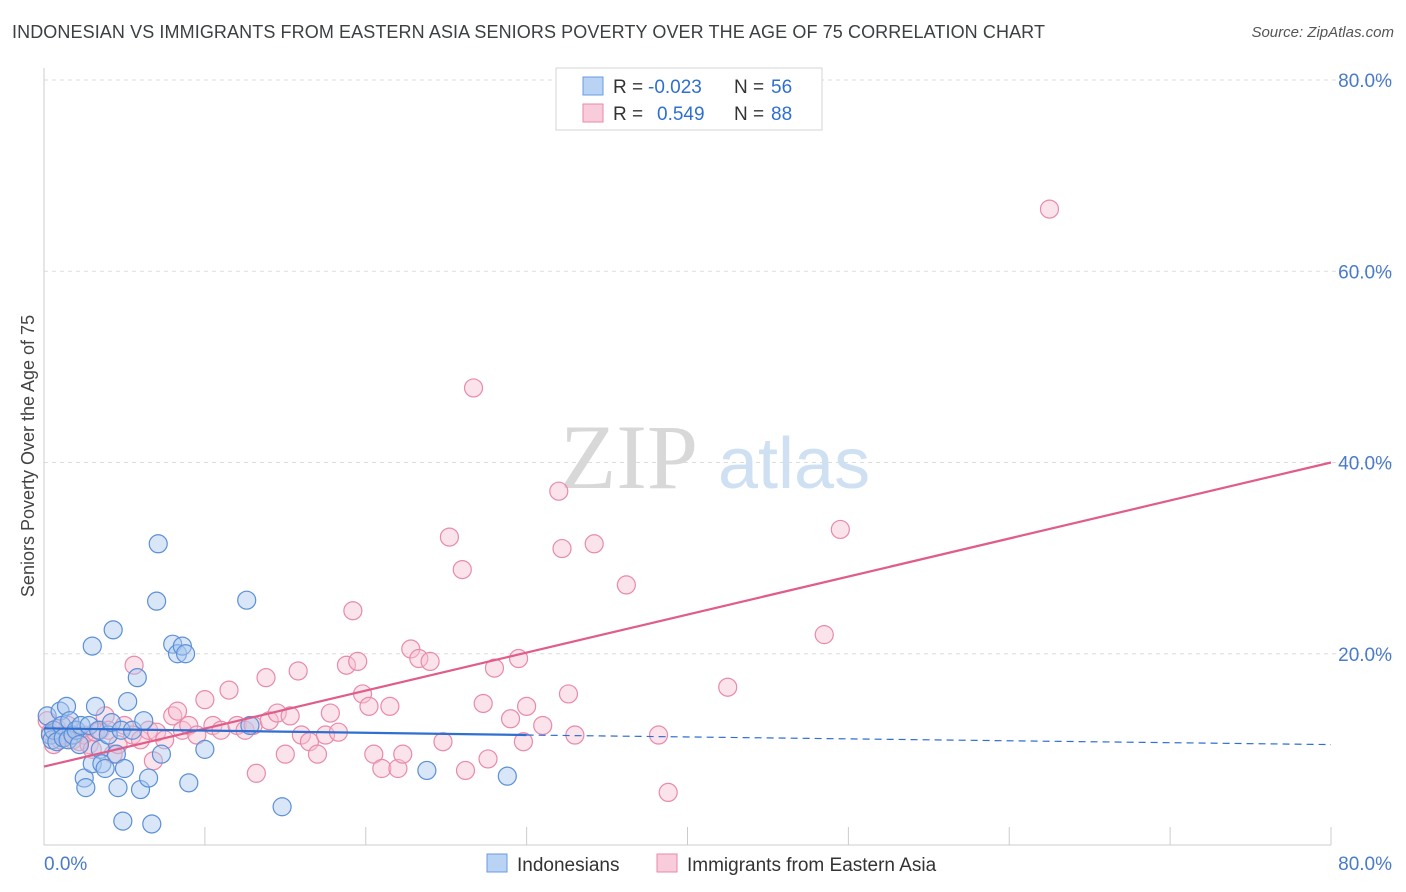 The width and height of the screenshot is (1406, 892). I want to click on series-legend: Indonesians Immigrants from Eastern Asia, so click(711, 864).